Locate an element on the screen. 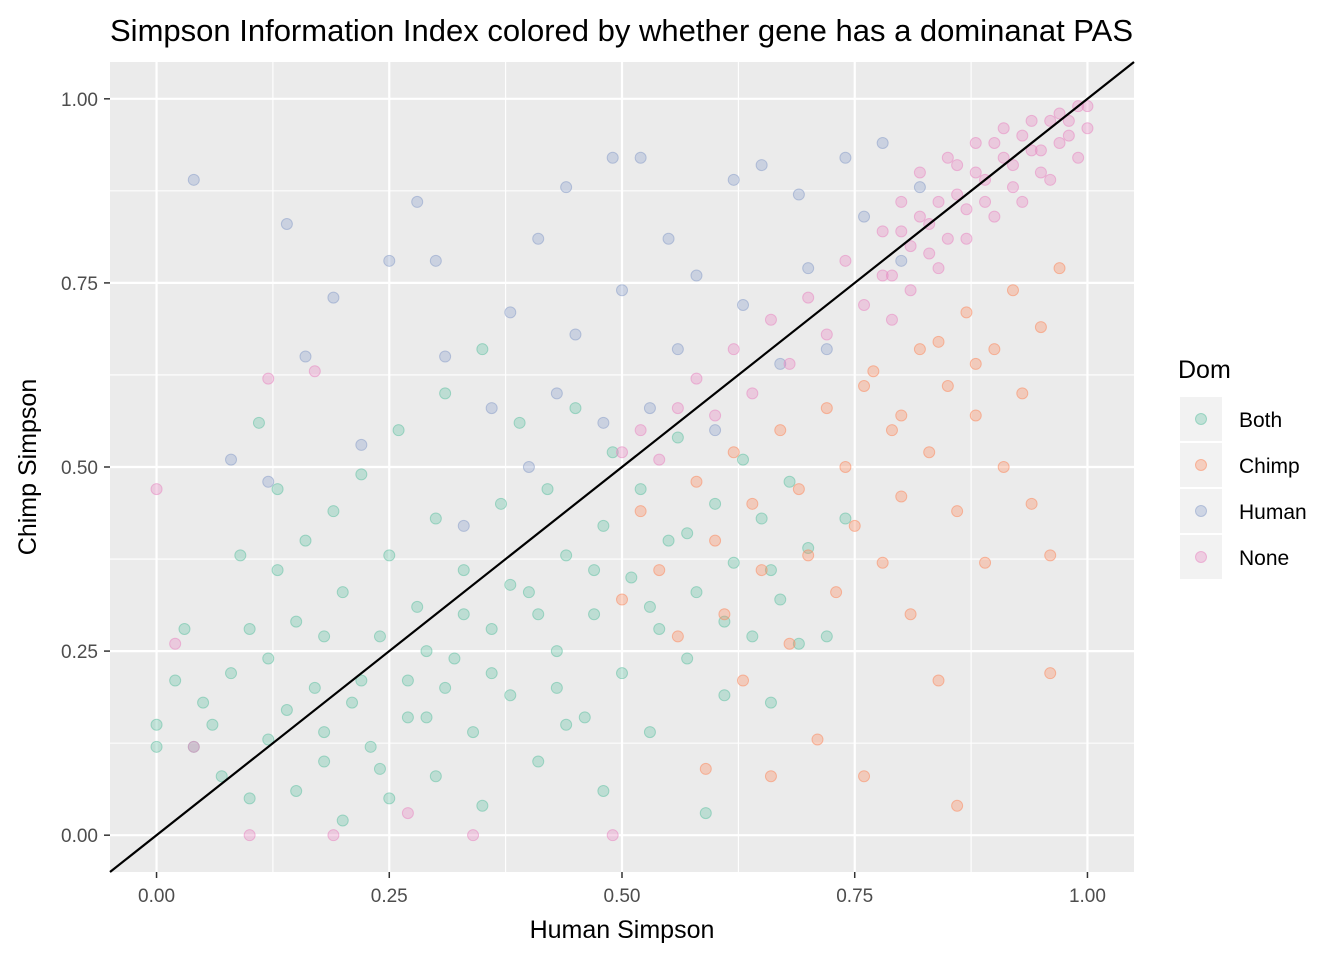 The image size is (1344, 960). y-tick-label-0: 0.00 is located at coordinates (79, 836).